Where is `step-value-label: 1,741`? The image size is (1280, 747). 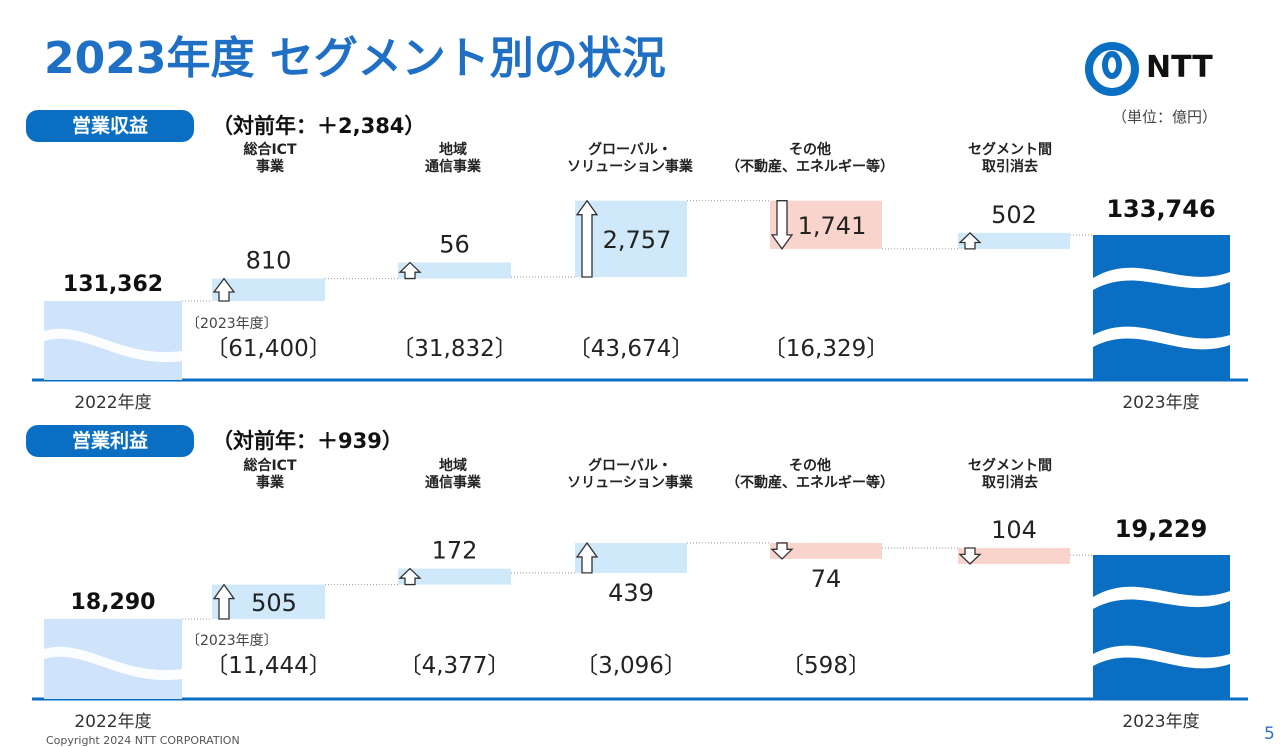
step-value-label: 1,741 is located at coordinates (832, 226).